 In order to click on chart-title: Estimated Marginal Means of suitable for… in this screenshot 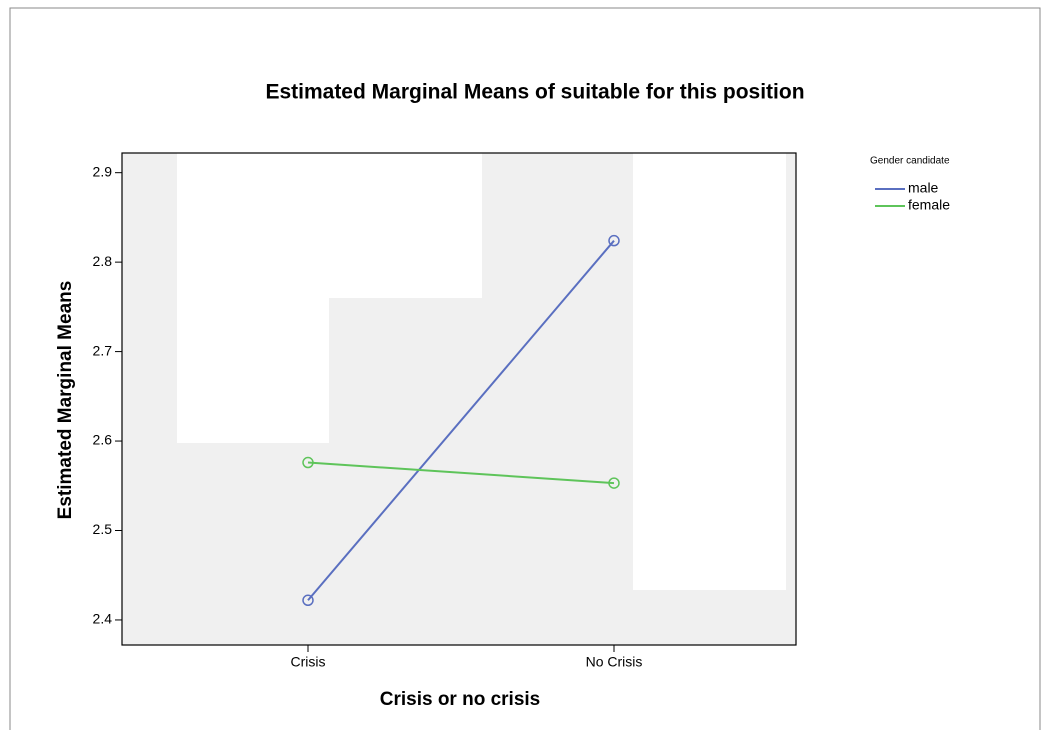, I will do `click(534, 92)`.